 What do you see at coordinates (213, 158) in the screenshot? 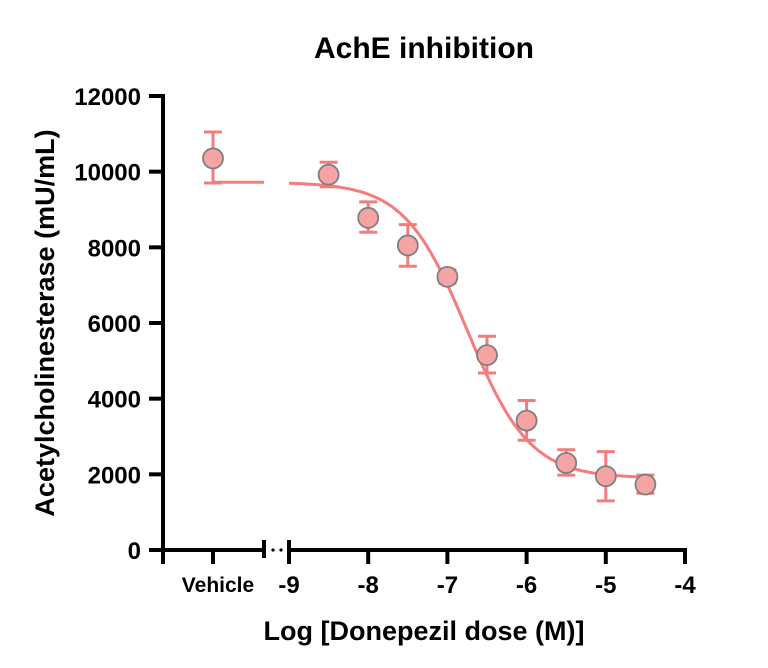
I see `data-point-vehicle` at bounding box center [213, 158].